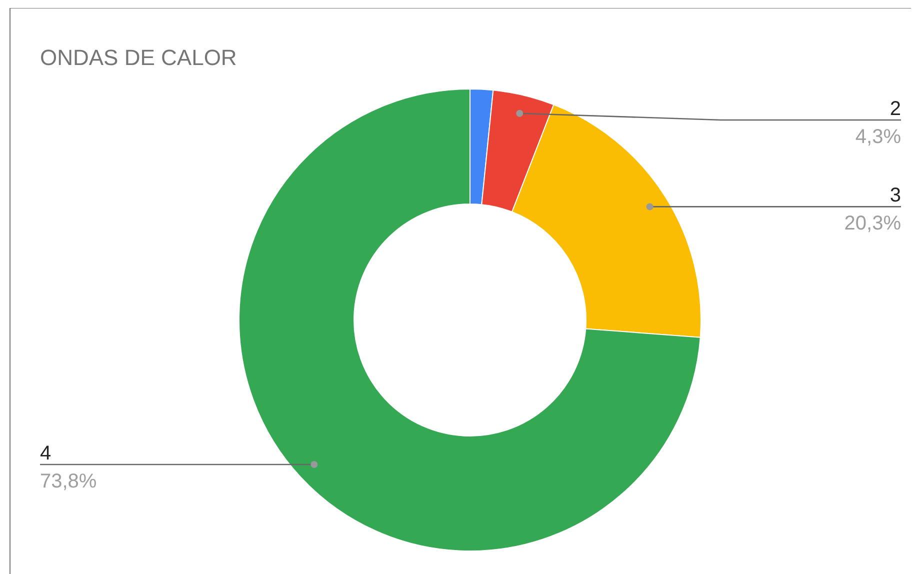  I want to click on data-label: 20,3%, so click(873, 223).